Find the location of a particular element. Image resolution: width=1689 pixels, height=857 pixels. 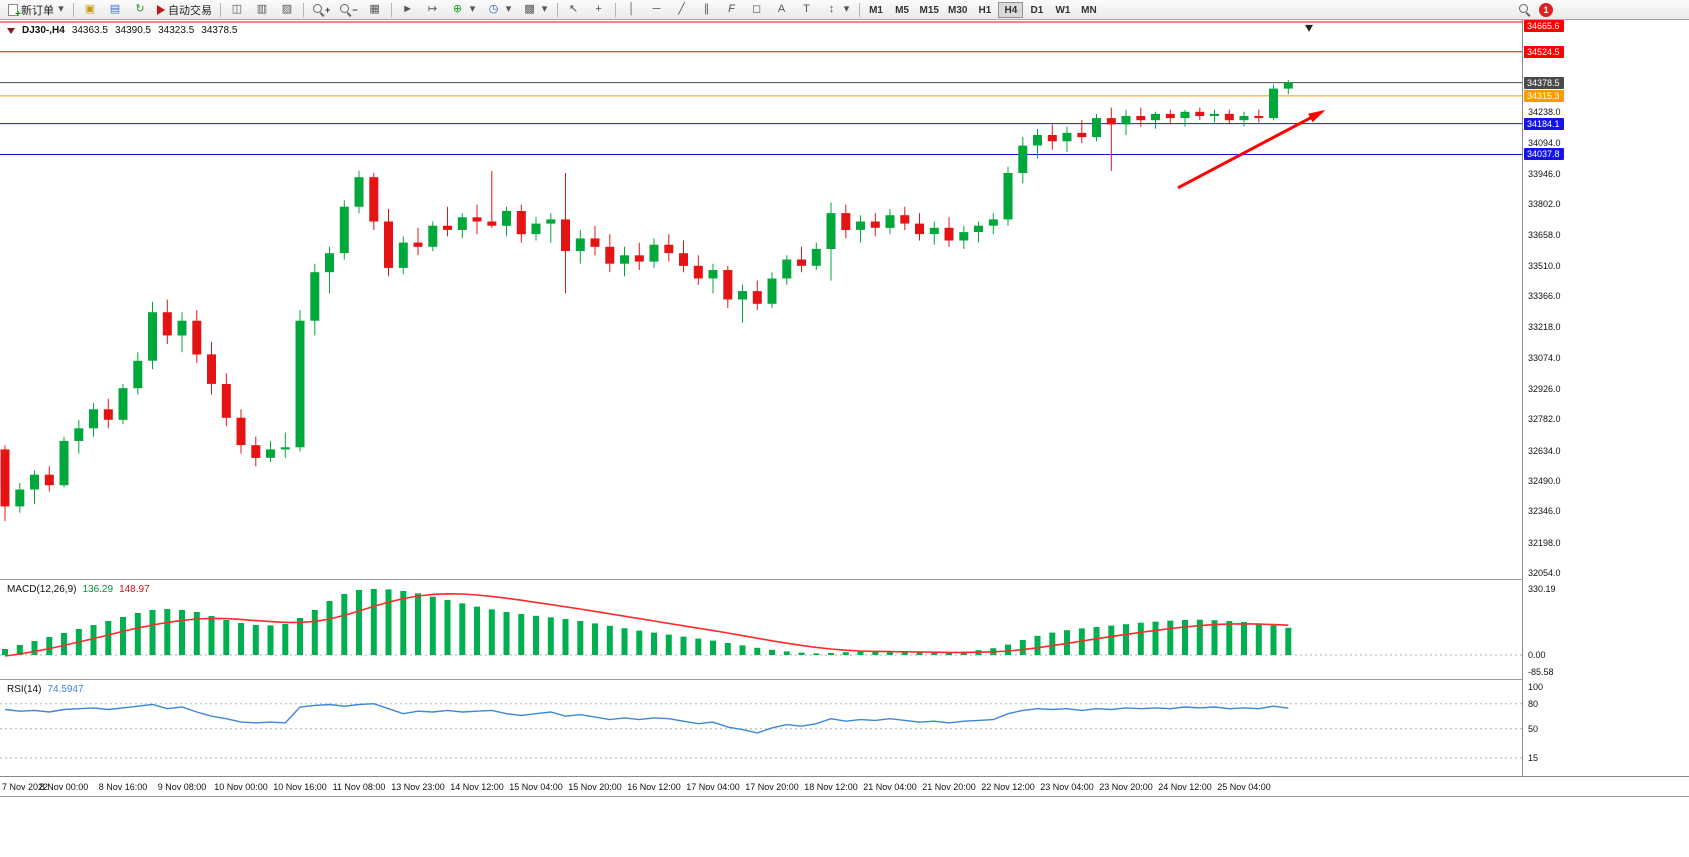

timeframe-button-m30: M30 is located at coordinates (957, 10).